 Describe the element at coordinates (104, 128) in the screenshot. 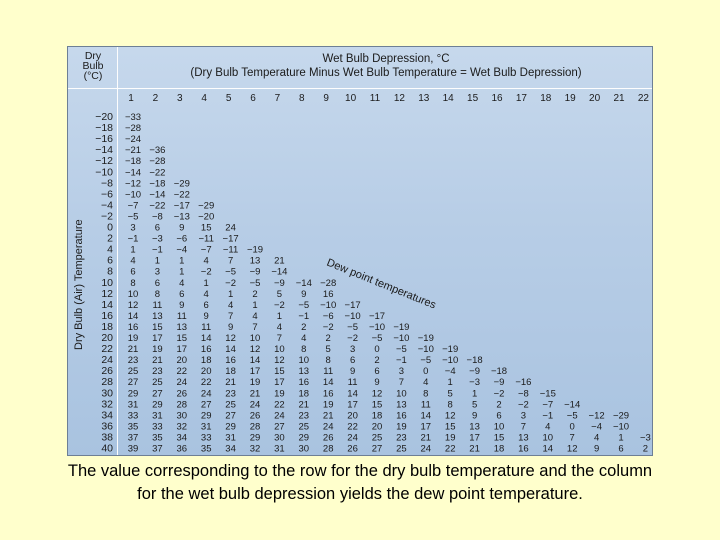

I see `row-header: −18` at that location.